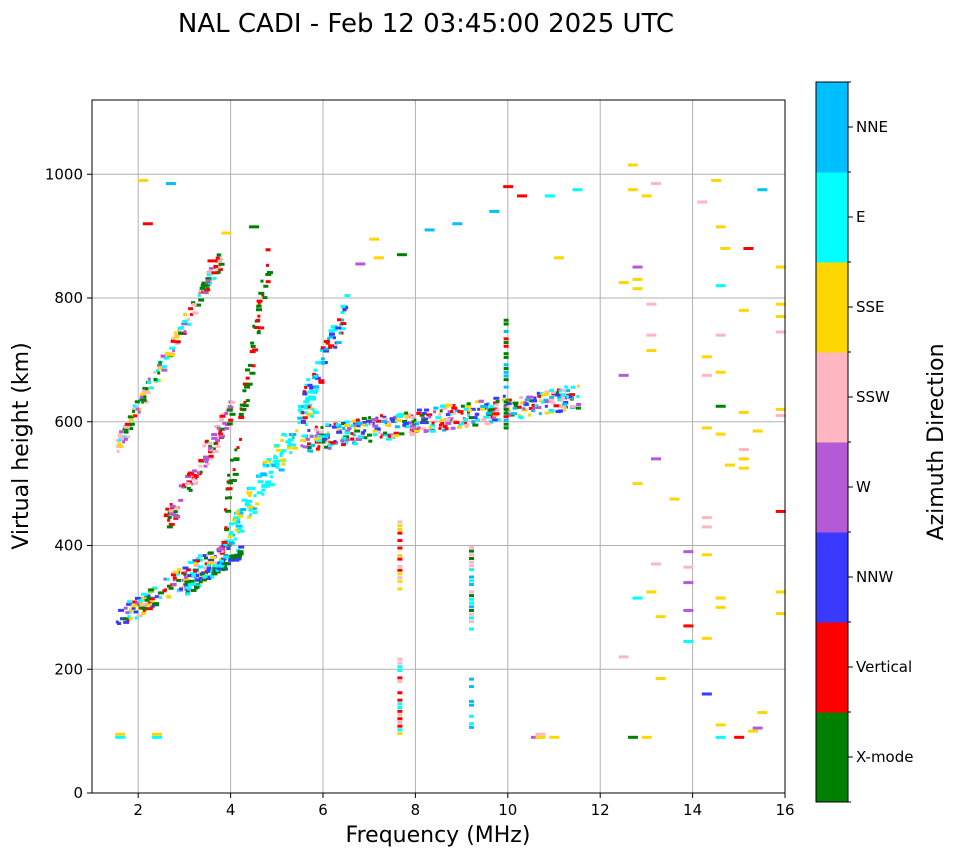  I want to click on colorbar-category-label: X-mode, so click(884, 757).